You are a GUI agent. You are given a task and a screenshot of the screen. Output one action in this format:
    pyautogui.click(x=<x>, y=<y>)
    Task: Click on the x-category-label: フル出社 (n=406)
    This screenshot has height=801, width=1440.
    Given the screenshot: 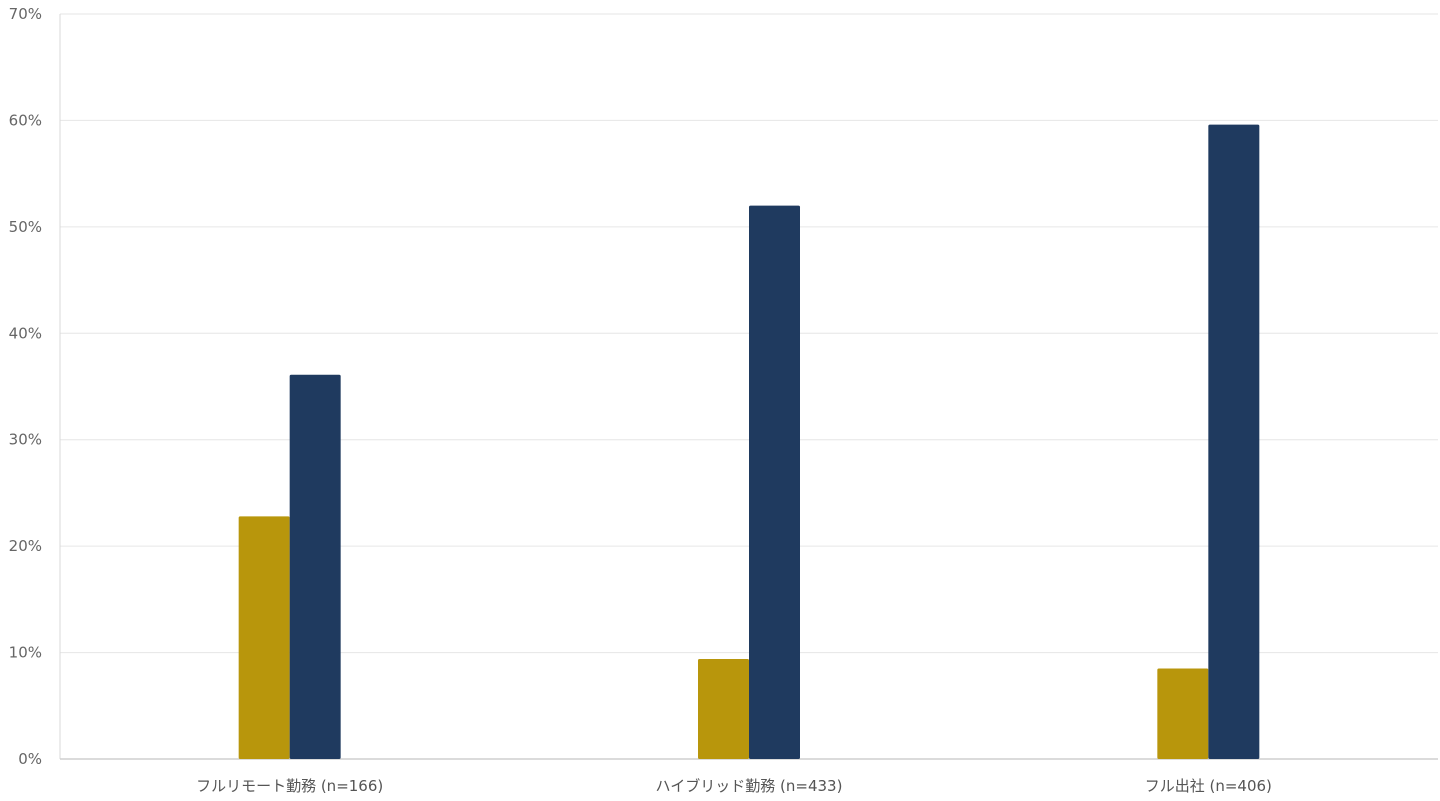 What is the action you would take?
    pyautogui.click(x=1208, y=786)
    